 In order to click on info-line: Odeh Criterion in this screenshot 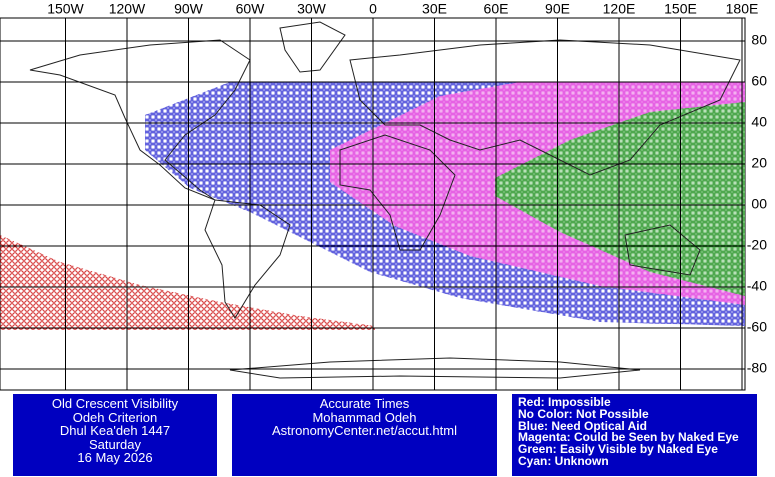, I will do `click(115, 417)`.